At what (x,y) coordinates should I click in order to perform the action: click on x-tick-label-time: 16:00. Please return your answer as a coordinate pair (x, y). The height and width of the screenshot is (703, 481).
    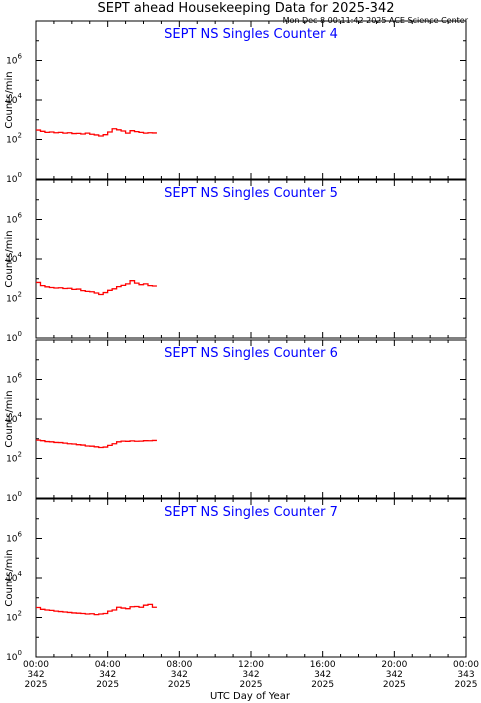
    Looking at the image, I should click on (323, 665).